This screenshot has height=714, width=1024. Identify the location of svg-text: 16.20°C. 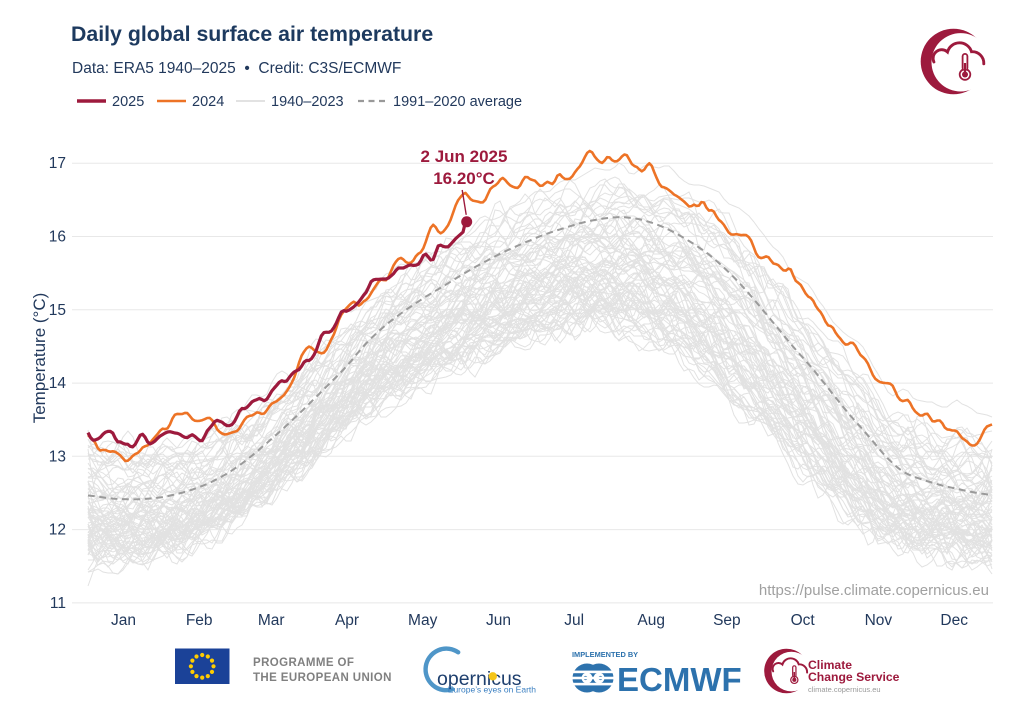
(464, 178).